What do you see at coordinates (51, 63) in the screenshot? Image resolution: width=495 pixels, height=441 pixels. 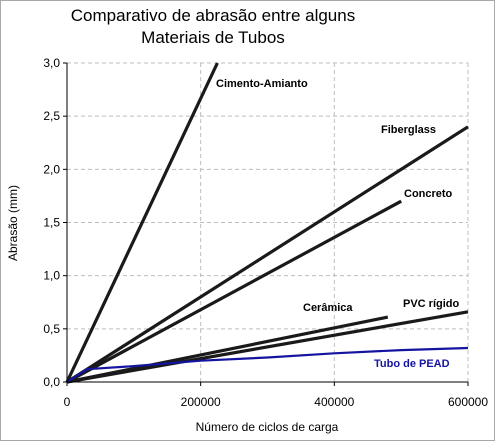 I see `y-tick-label-6: 3,0` at bounding box center [51, 63].